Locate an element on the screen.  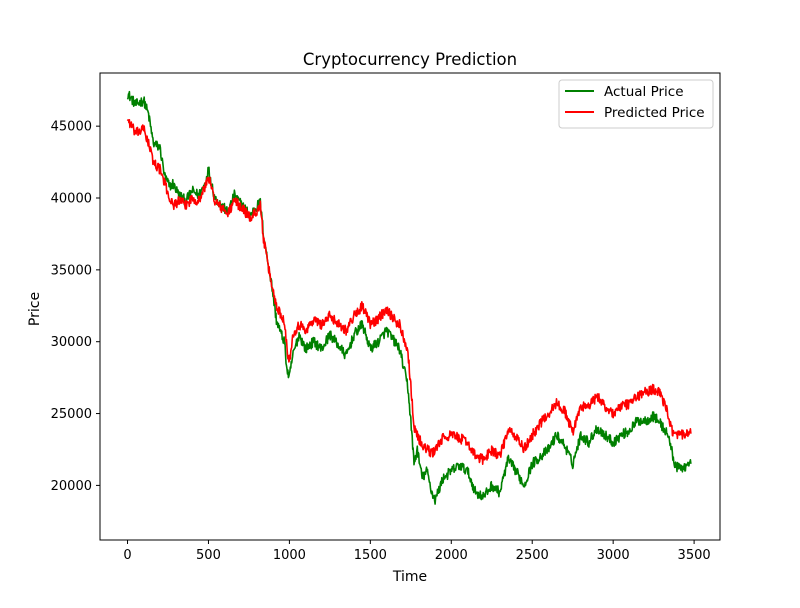
legend-box is located at coordinates (636, 104).